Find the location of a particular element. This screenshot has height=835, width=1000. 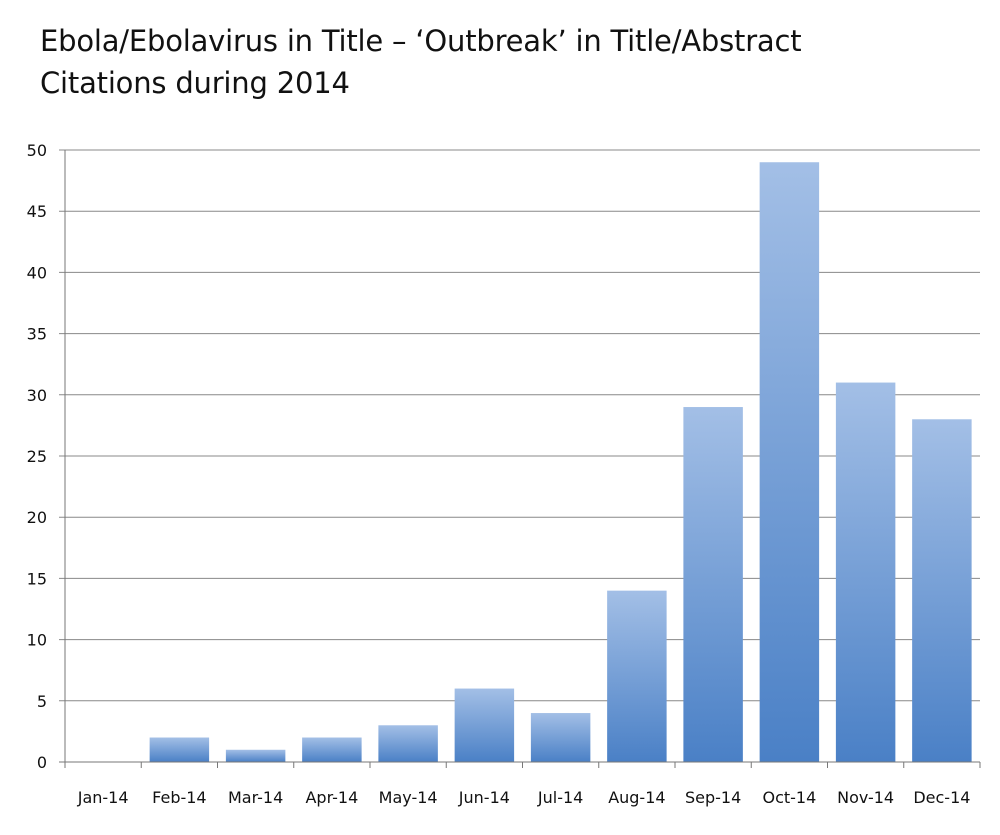

y-tick-label: 5 is located at coordinates (42, 701).